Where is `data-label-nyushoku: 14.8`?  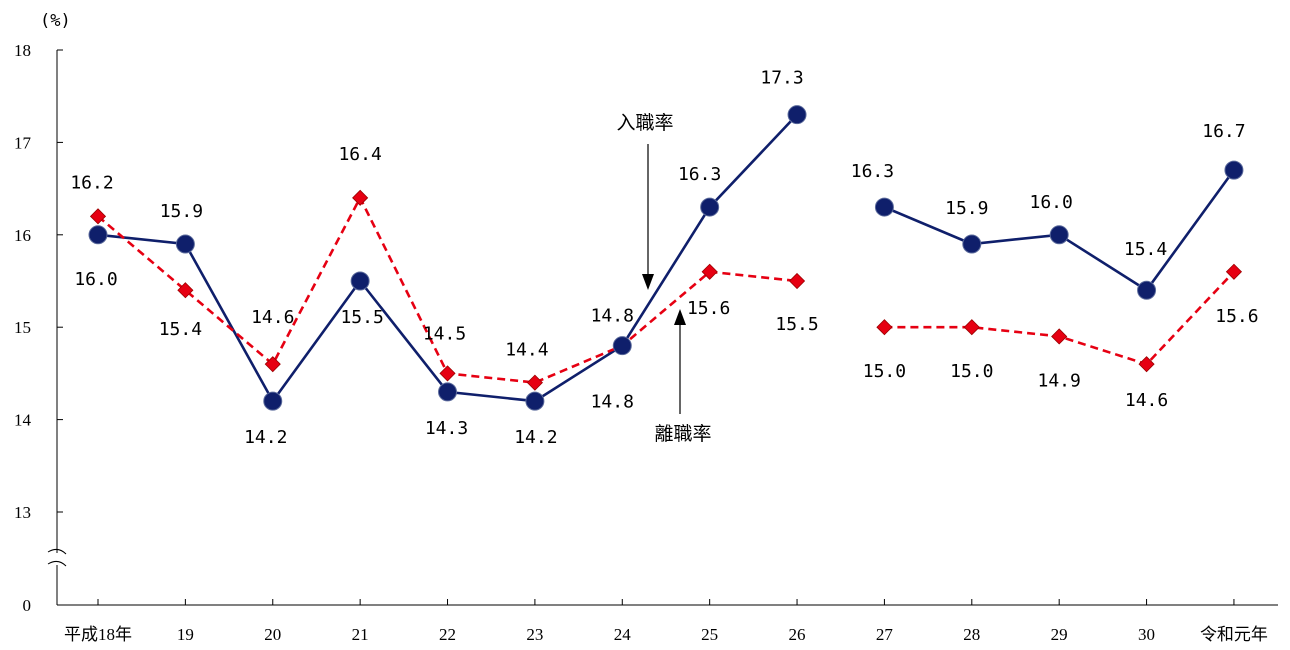 data-label-nyushoku: 14.8 is located at coordinates (612, 316).